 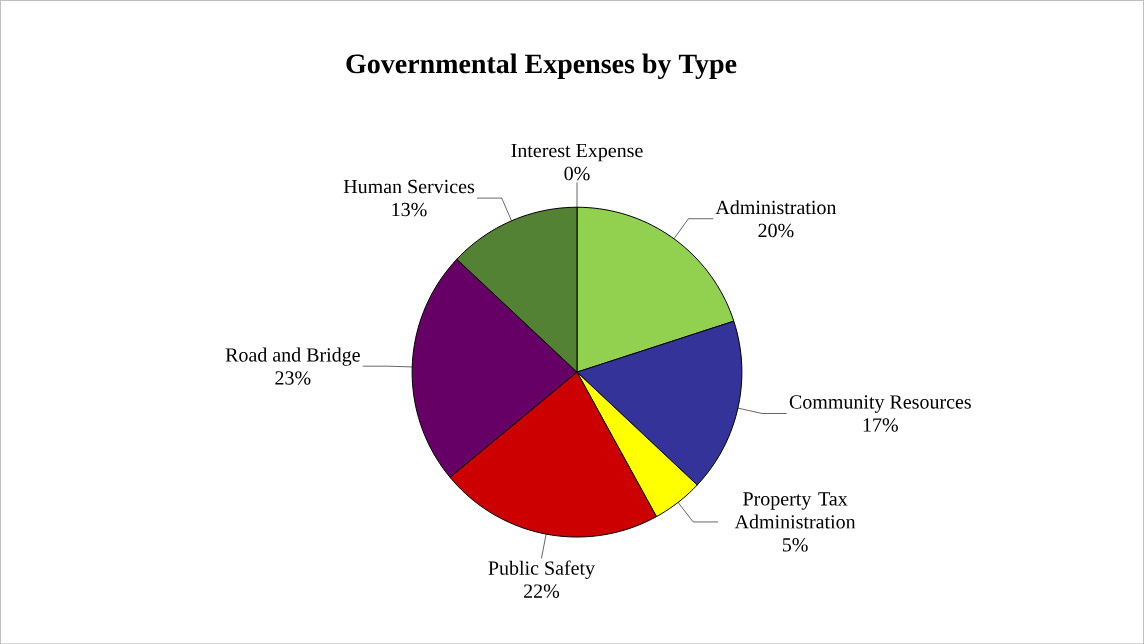 What do you see at coordinates (292, 356) in the screenshot?
I see `slice-label: Road and Bridge` at bounding box center [292, 356].